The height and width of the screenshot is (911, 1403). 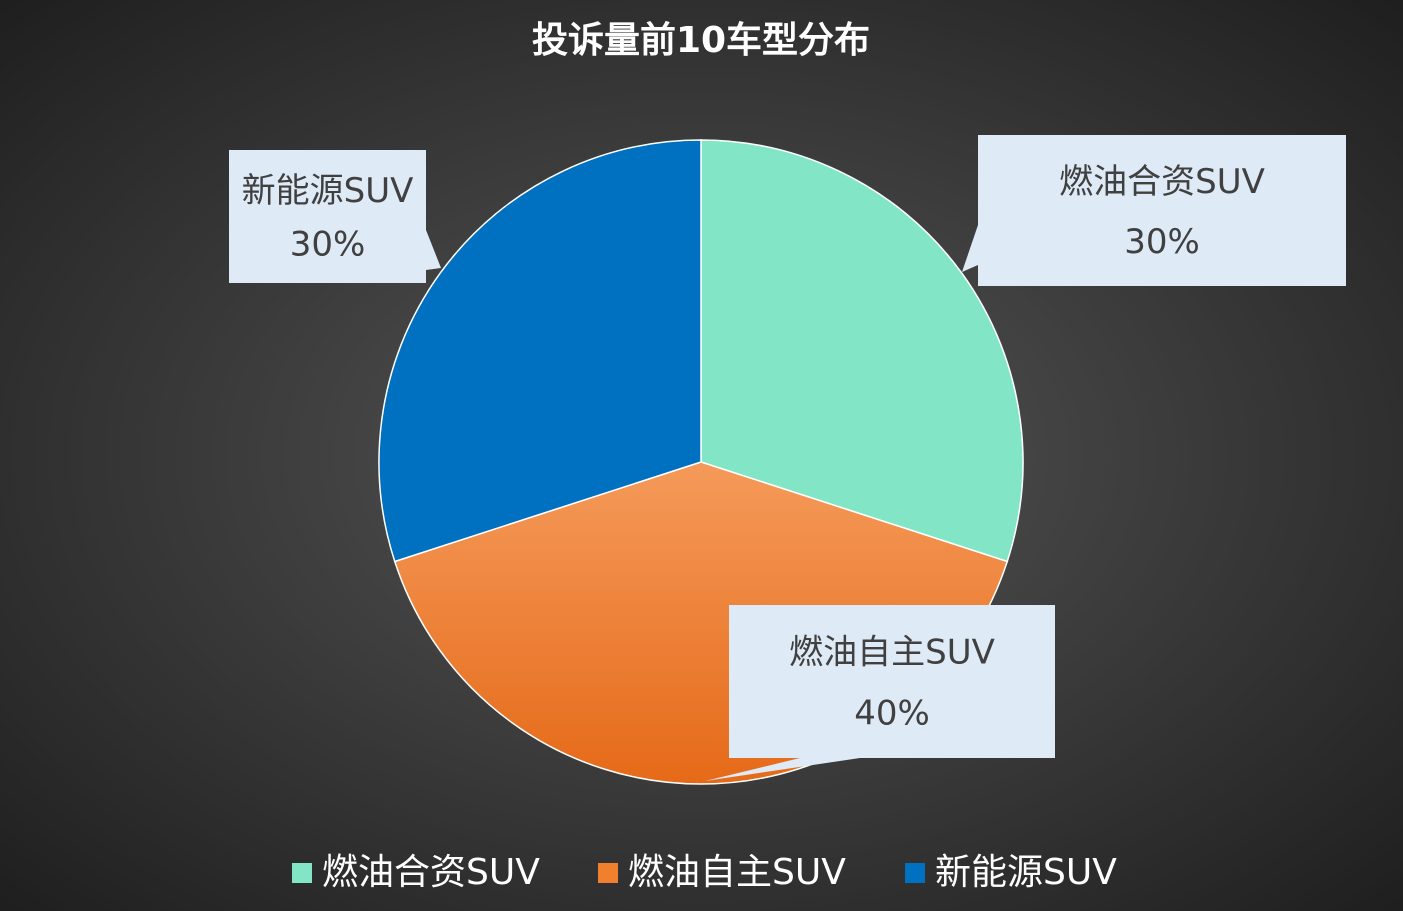 I want to click on callout-value: 40%, so click(x=892, y=714).